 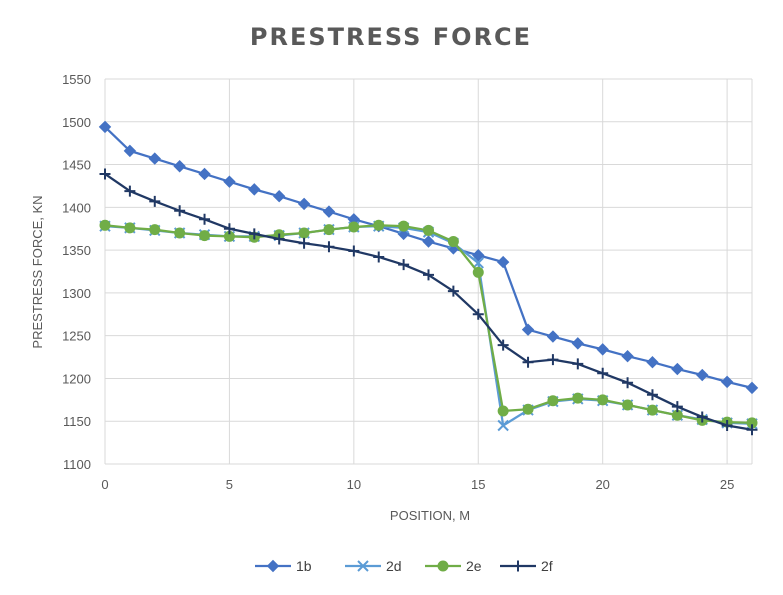 What do you see at coordinates (394, 566) in the screenshot?
I see `legend-label: 2d` at bounding box center [394, 566].